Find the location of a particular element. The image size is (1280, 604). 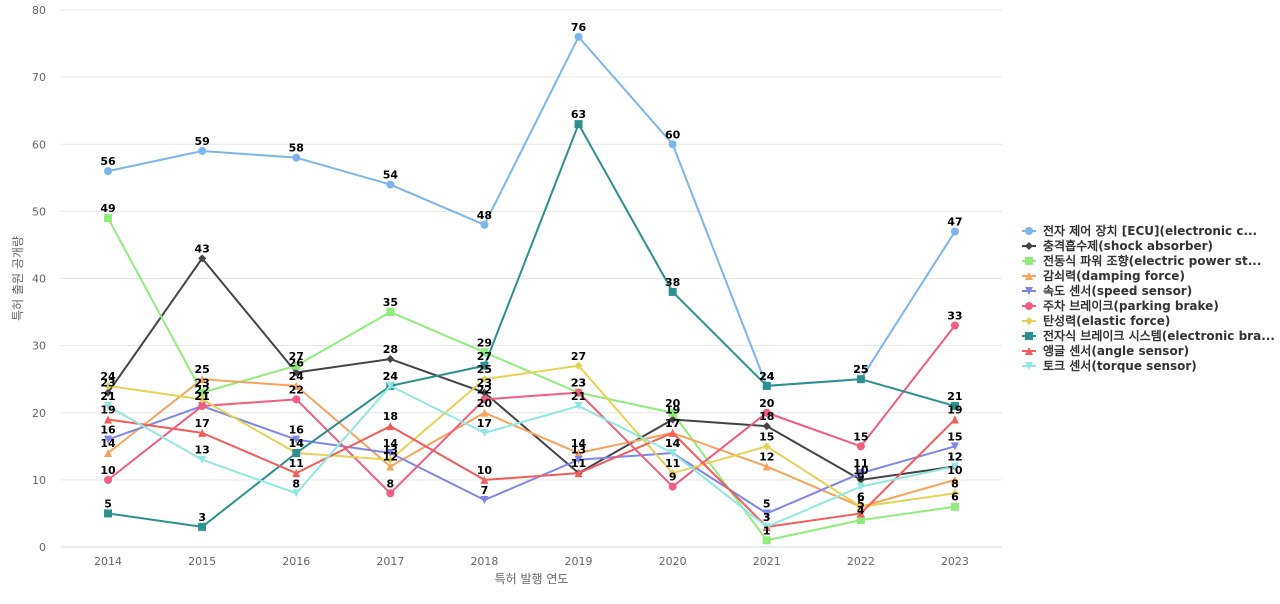

x-tick-label: 2018 is located at coordinates (484, 561).